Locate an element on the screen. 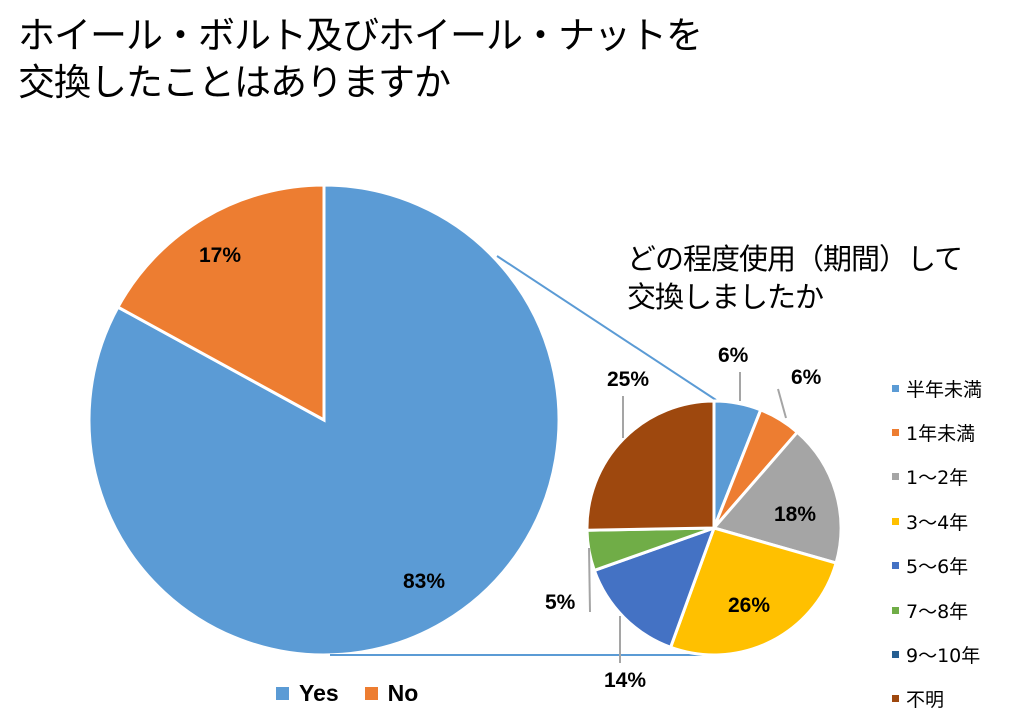  legend-item-yes: Yes is located at coordinates (307, 693).